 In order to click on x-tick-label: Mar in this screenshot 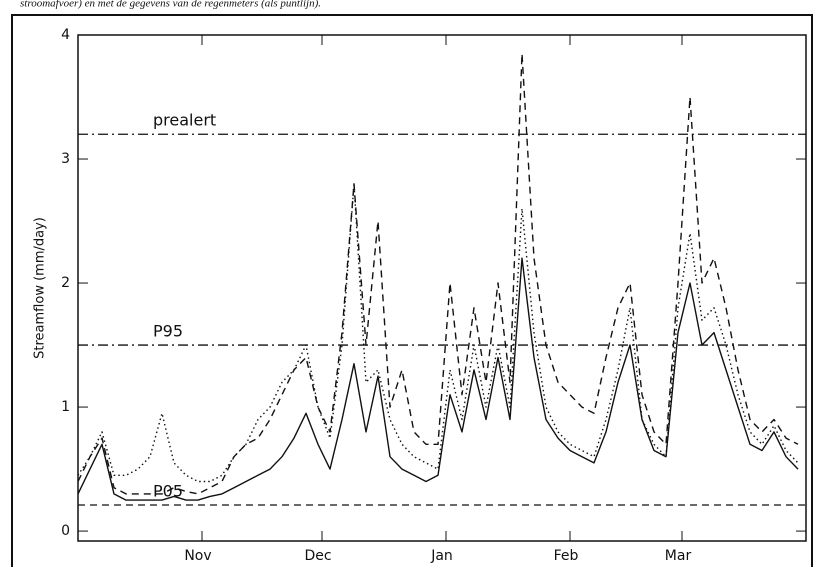, I will do `click(678, 556)`.